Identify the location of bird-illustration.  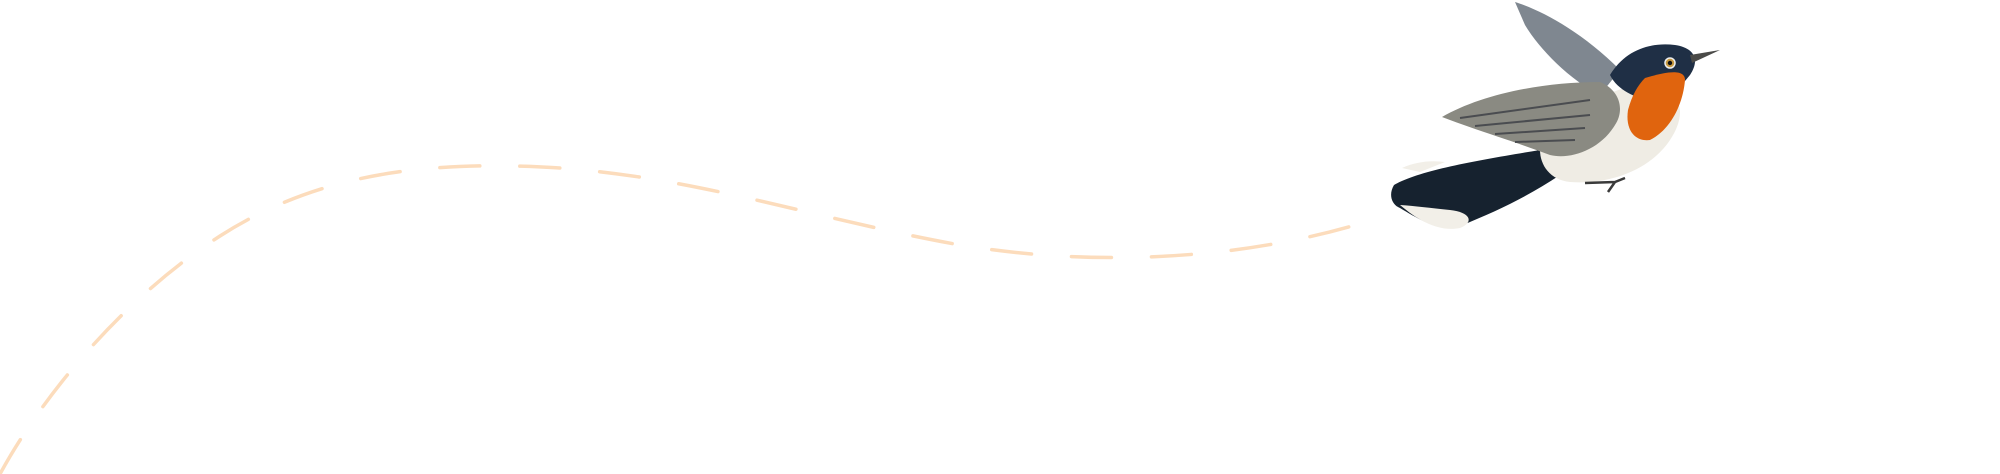
(1555, 115).